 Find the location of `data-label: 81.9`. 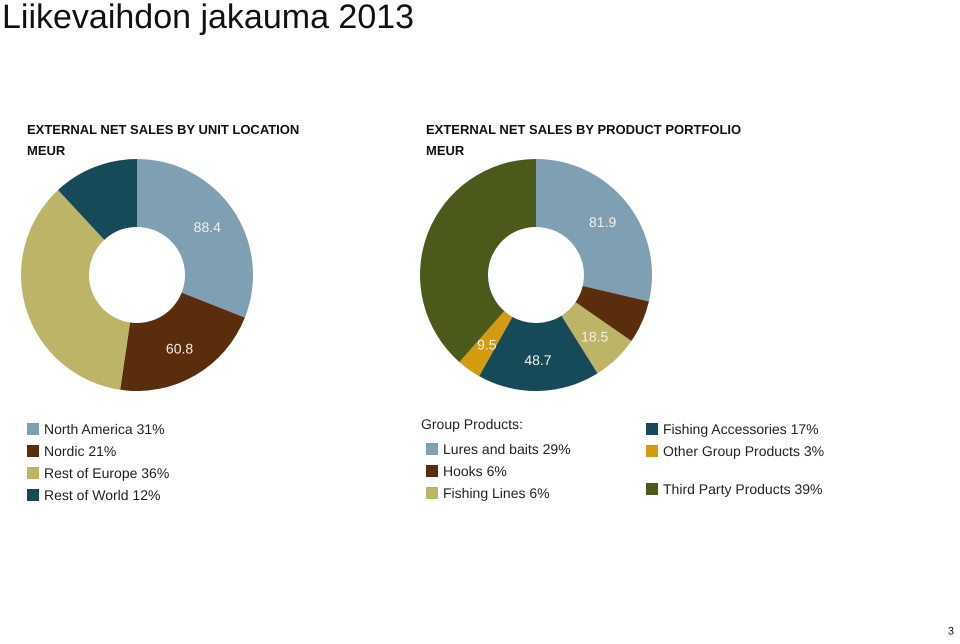

data-label: 81.9 is located at coordinates (602, 222).